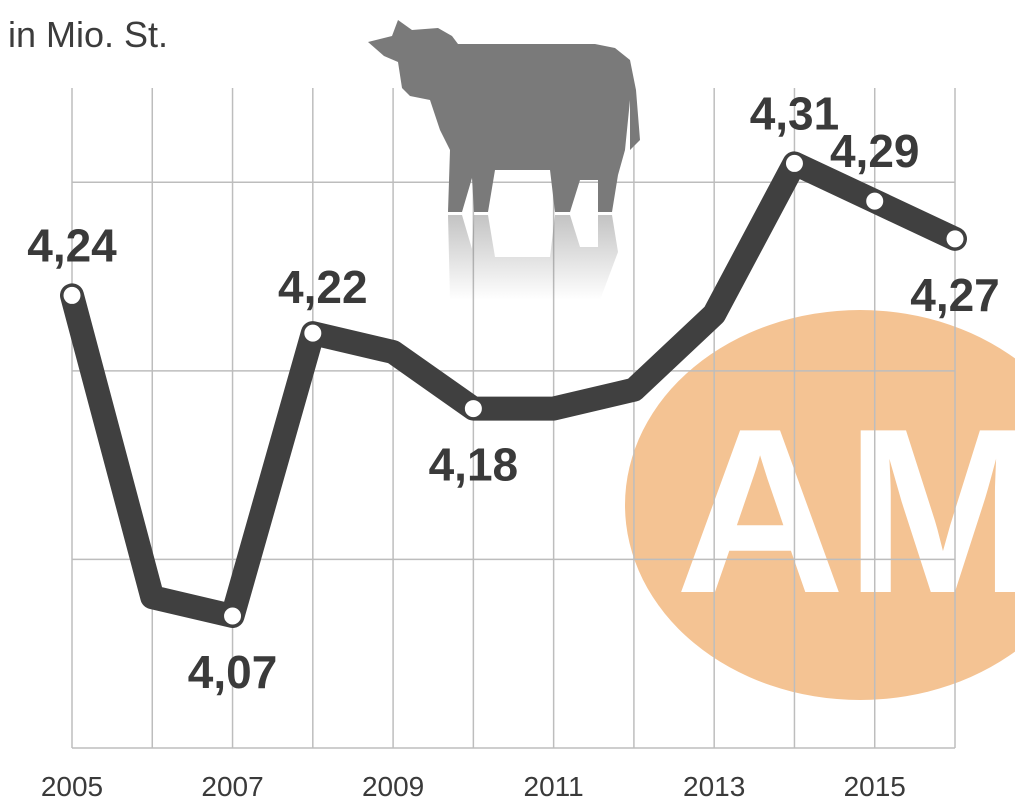  What do you see at coordinates (72, 245) in the screenshot?
I see `data-label: 4,24` at bounding box center [72, 245].